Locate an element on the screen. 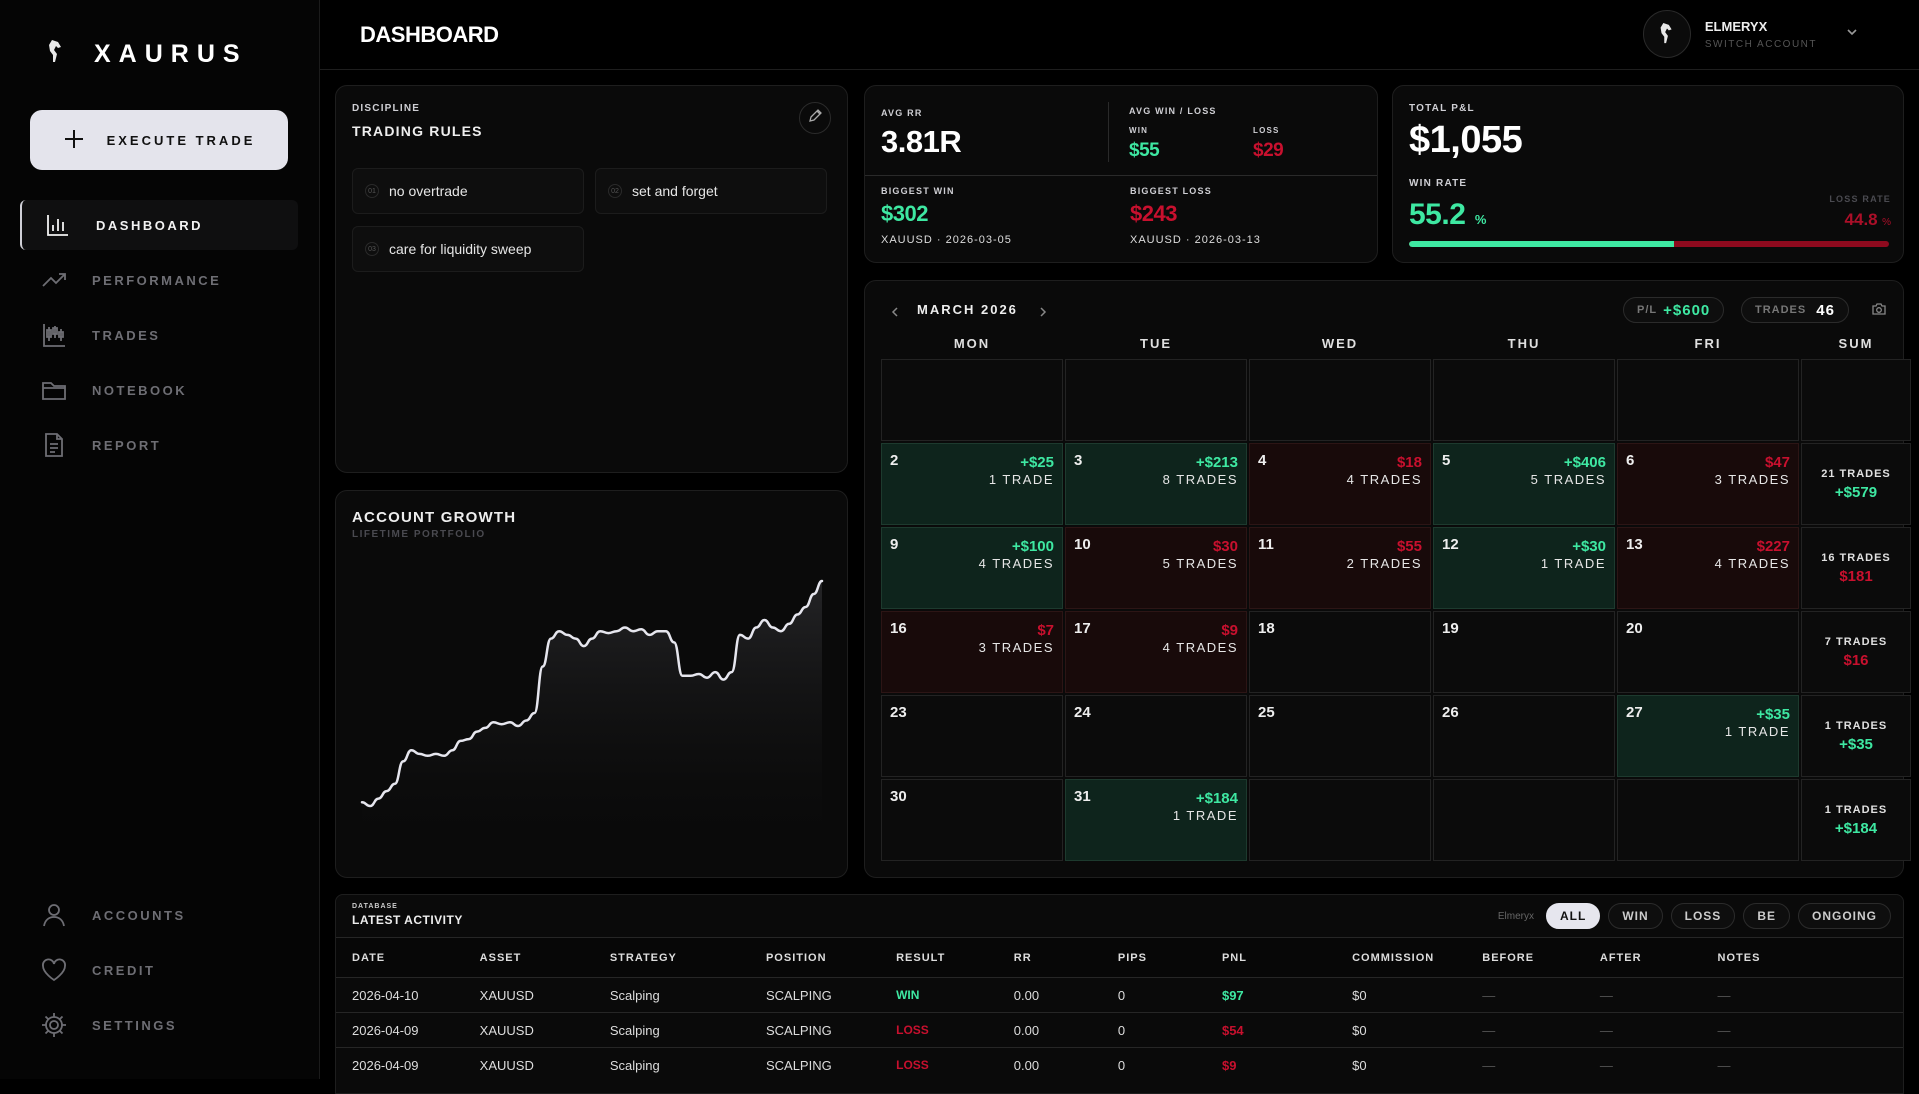 This screenshot has height=1094, width=1919. day-number: 10 is located at coordinates (1082, 544).